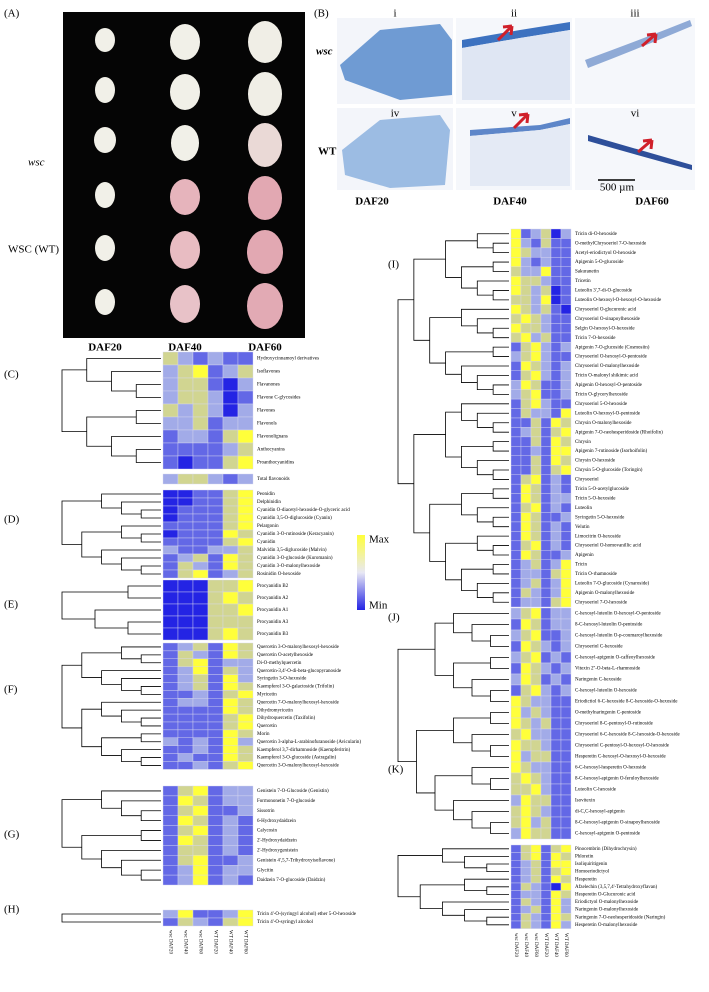 This screenshot has width=709, height=992. What do you see at coordinates (11, 375) in the screenshot?
I see `panel-label: (C)` at bounding box center [11, 375].